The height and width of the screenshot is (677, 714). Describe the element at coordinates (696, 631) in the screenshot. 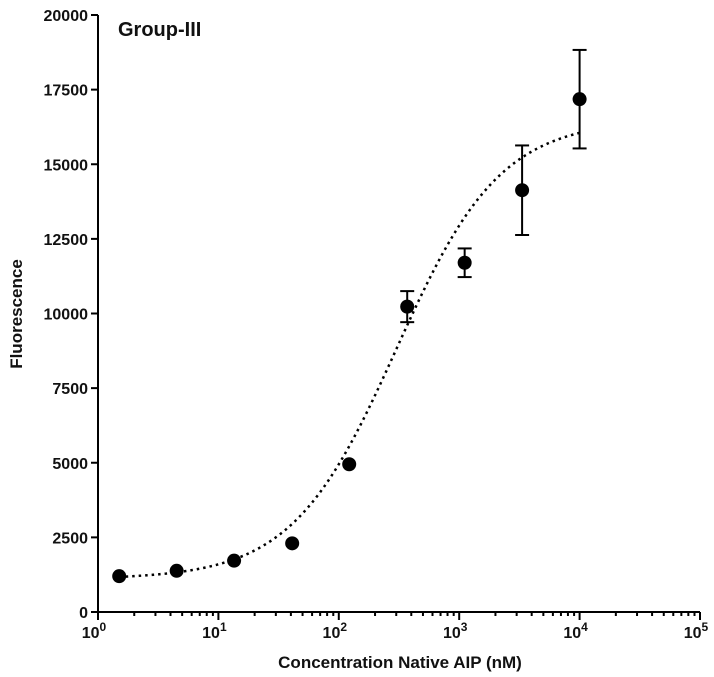

I see `x-tick-label: 10⁵` at that location.